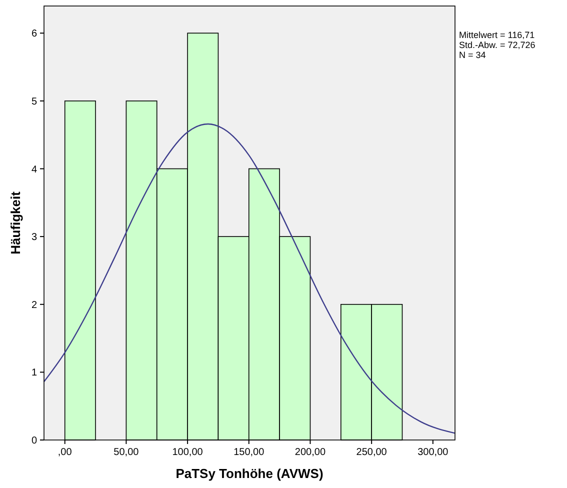  Describe the element at coordinates (249, 452) in the screenshot. I see `x-tick-label: 150,00` at that location.